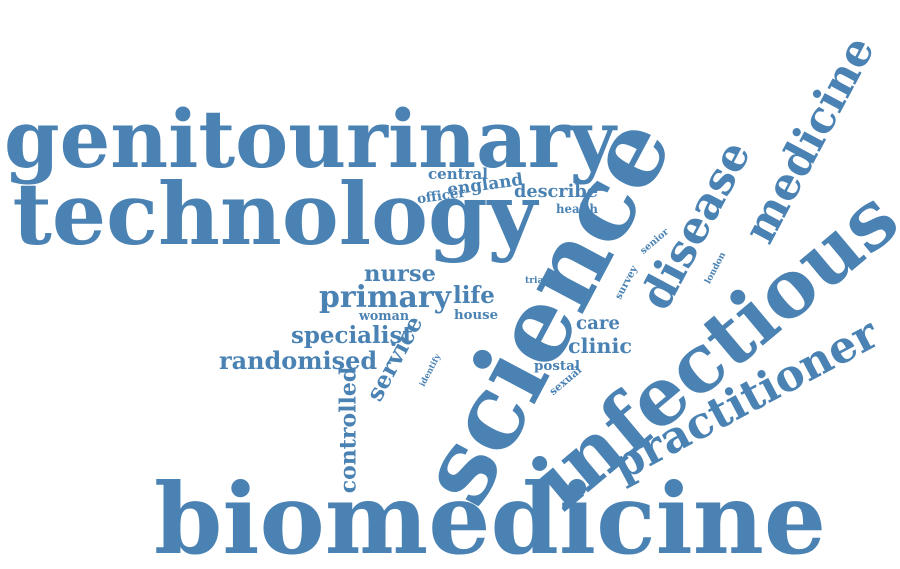 The height and width of the screenshot is (569, 900). I want to click on word-woman: woman, so click(384, 315).